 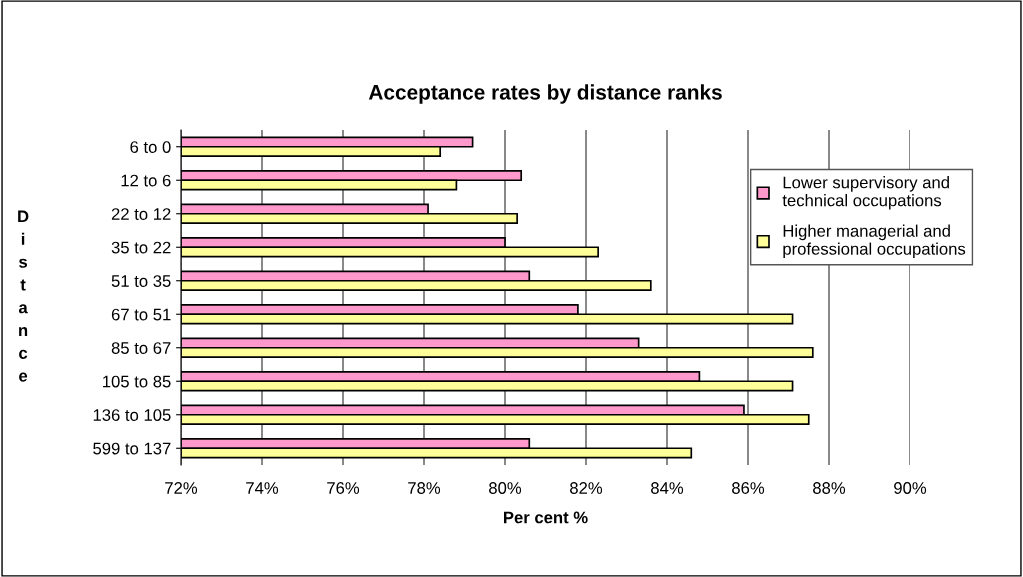 What do you see at coordinates (132, 448) in the screenshot?
I see `y-tick-label: 599 to 137` at bounding box center [132, 448].